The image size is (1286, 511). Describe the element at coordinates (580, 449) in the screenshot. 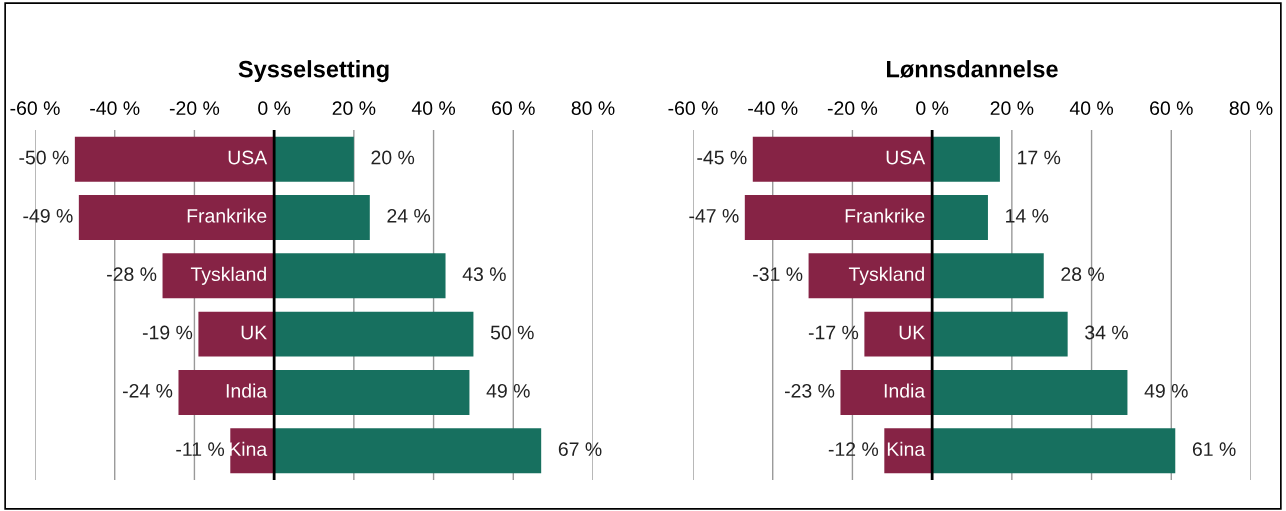

I see `data-label: 67 %` at that location.